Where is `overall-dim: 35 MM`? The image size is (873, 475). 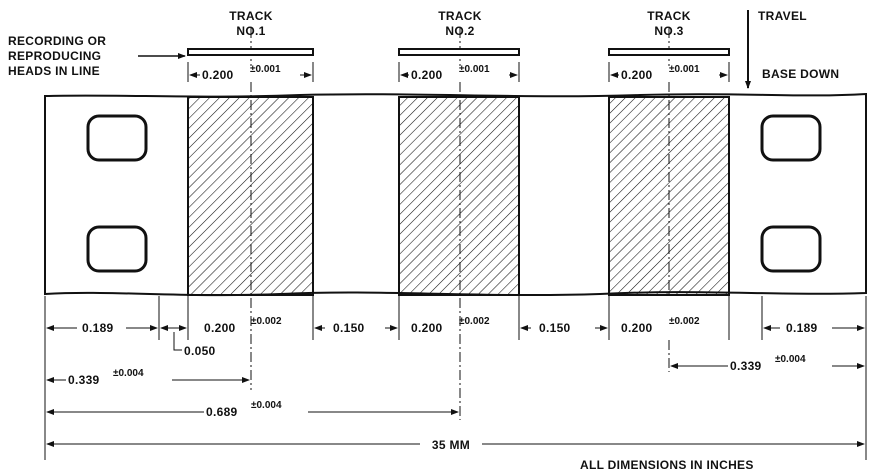 overall-dim: 35 MM is located at coordinates (451, 445).